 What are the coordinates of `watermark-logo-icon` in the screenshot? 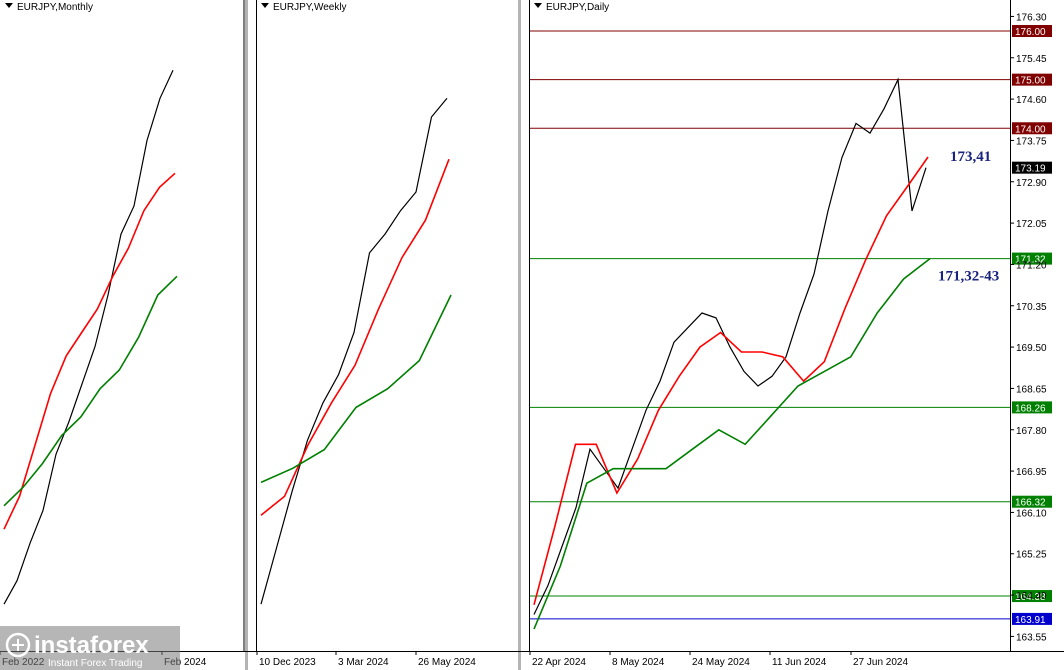 It's located at (18, 645).